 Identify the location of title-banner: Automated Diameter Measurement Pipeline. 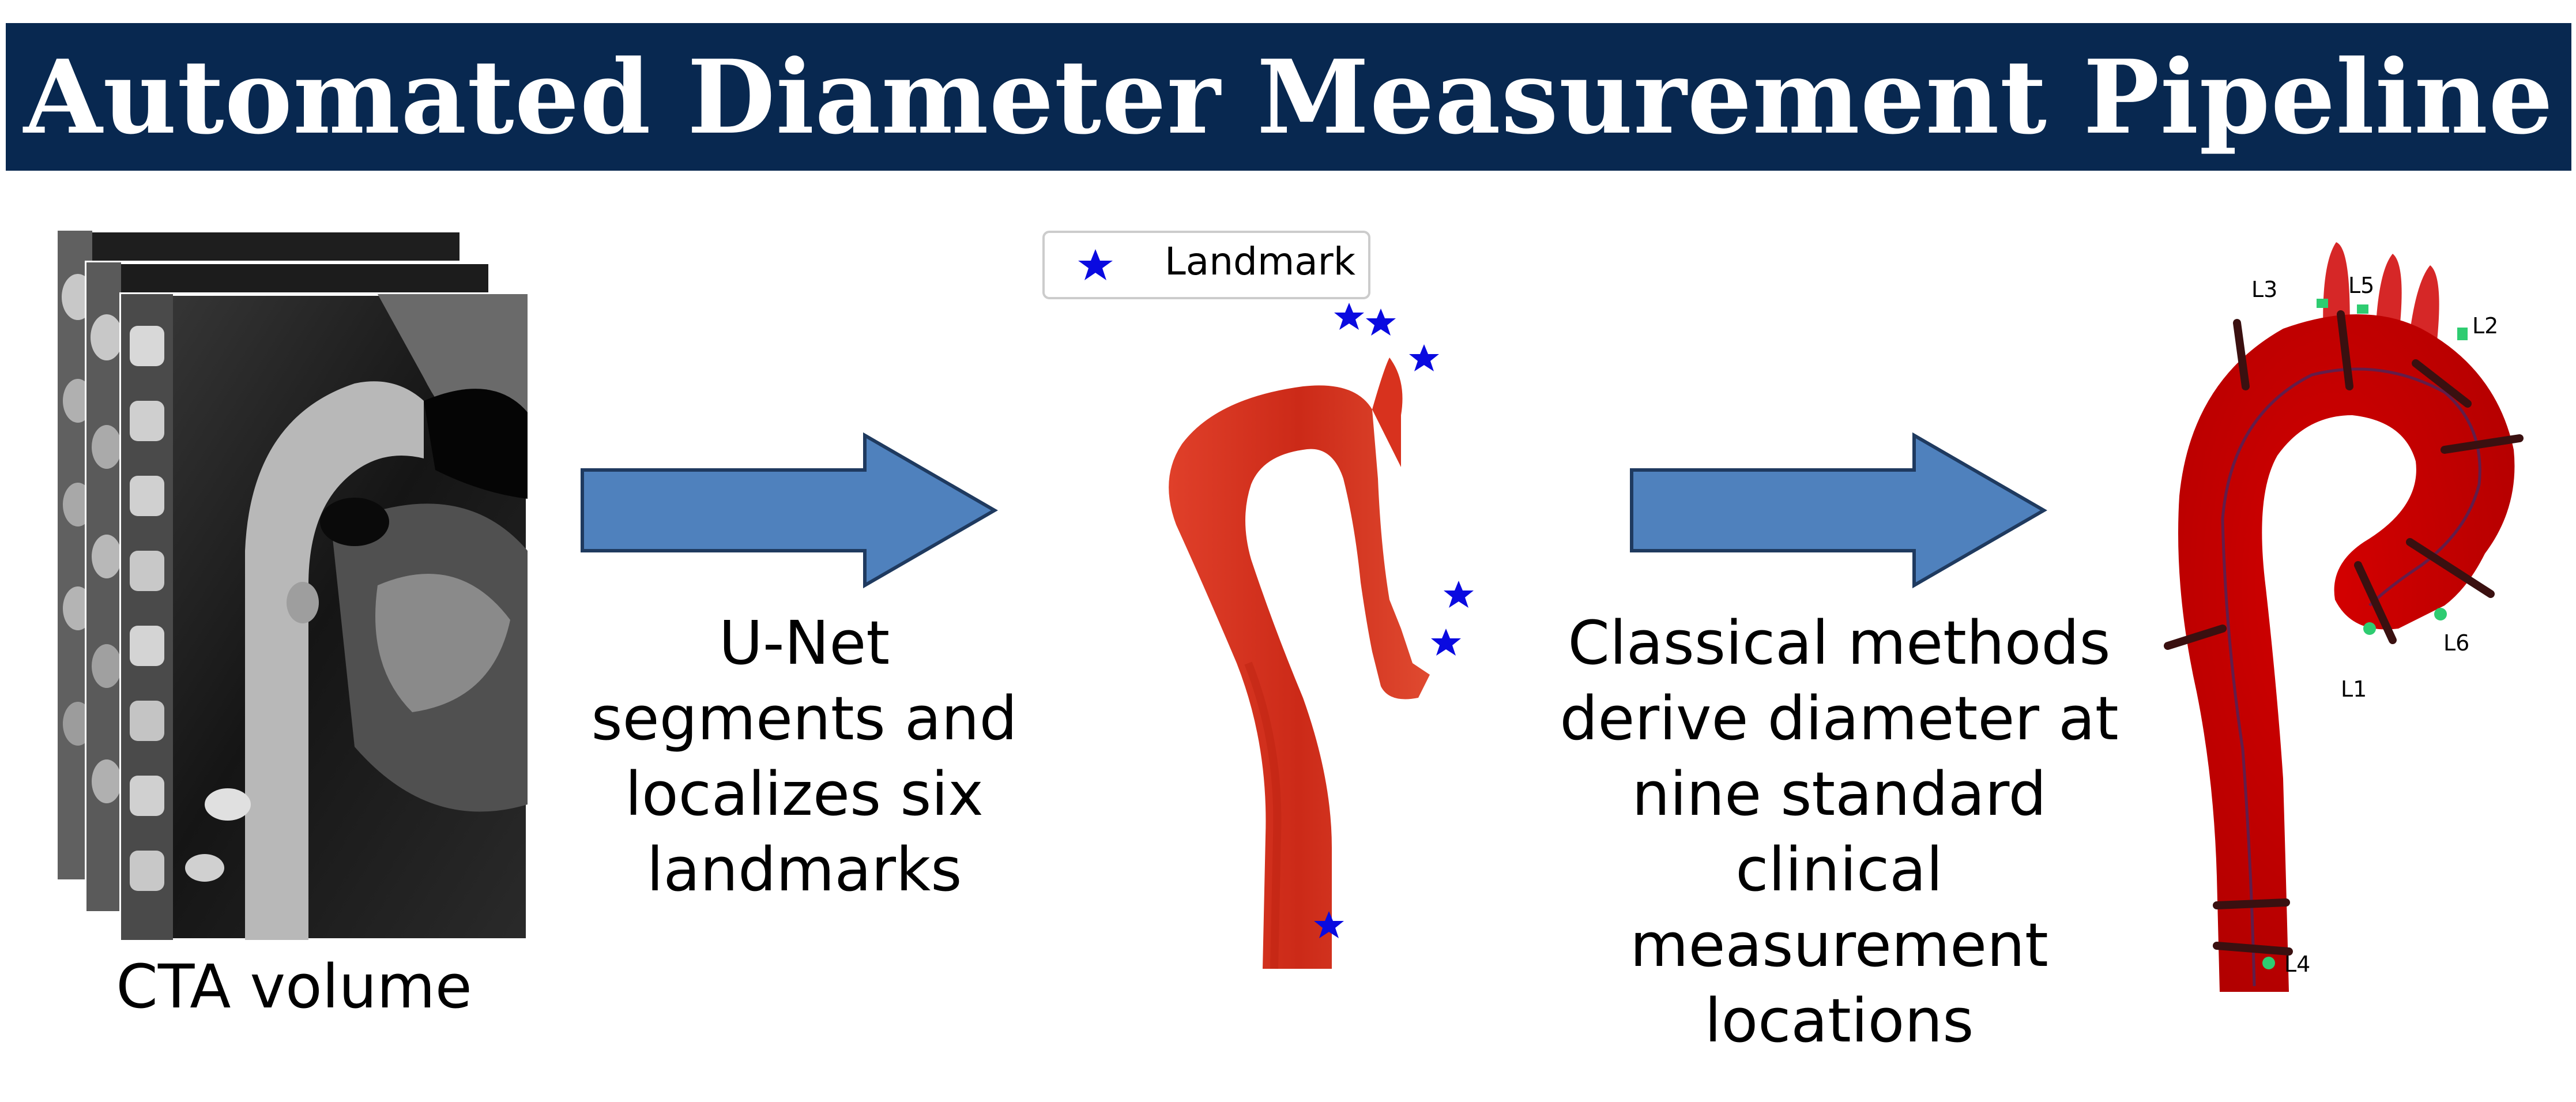
(1288, 97).